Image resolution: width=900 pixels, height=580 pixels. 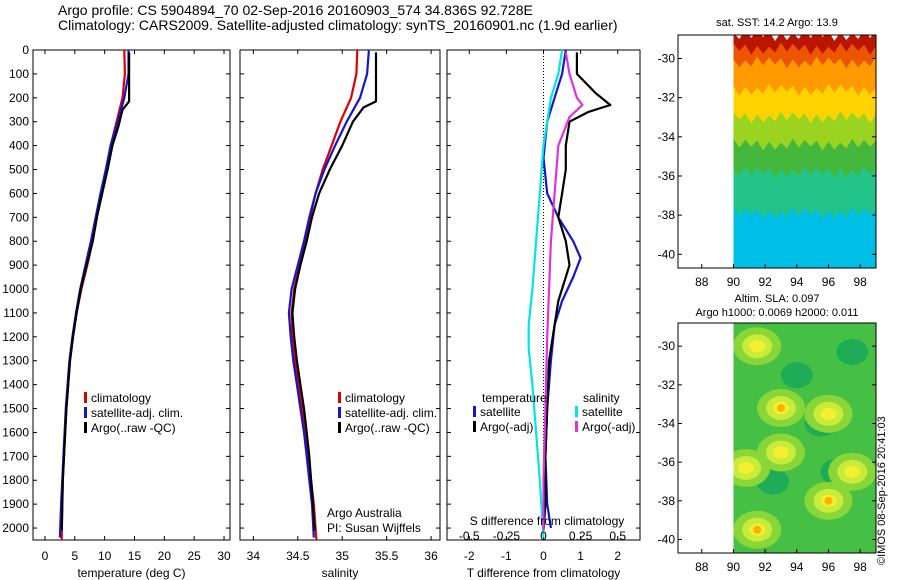 What do you see at coordinates (500, 412) in the screenshot?
I see `difference-legend-1-label: satellite` at bounding box center [500, 412].